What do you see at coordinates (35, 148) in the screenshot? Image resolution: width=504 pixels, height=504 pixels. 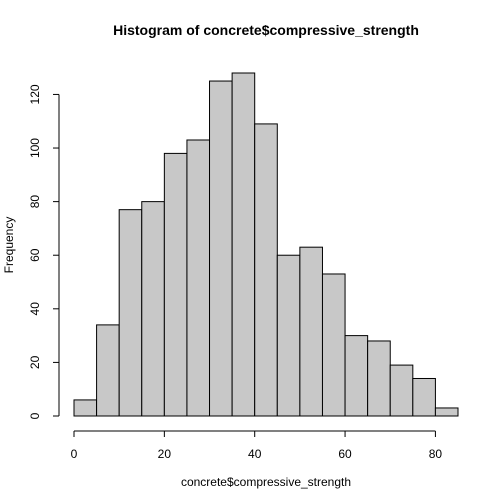 I see `y-tick-label: 100` at bounding box center [35, 148].